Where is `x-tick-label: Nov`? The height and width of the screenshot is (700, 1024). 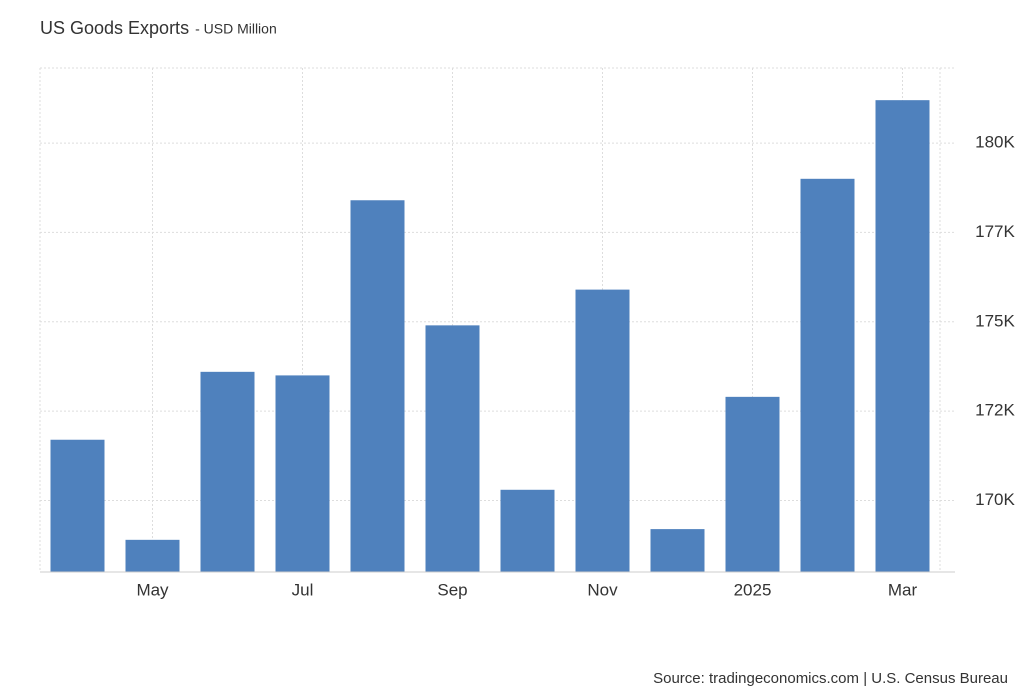
x-tick-label: Nov is located at coordinates (602, 589).